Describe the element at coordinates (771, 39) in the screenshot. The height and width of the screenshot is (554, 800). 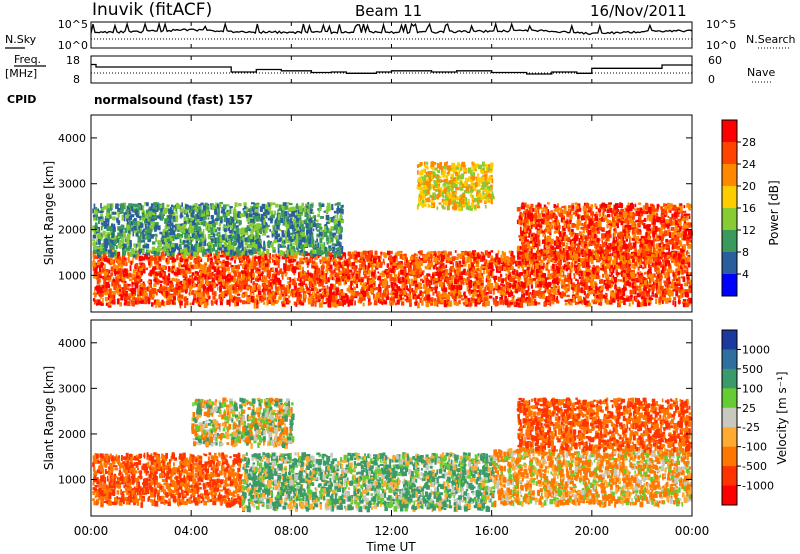
I see `nsearch-label: N.Search` at that location.